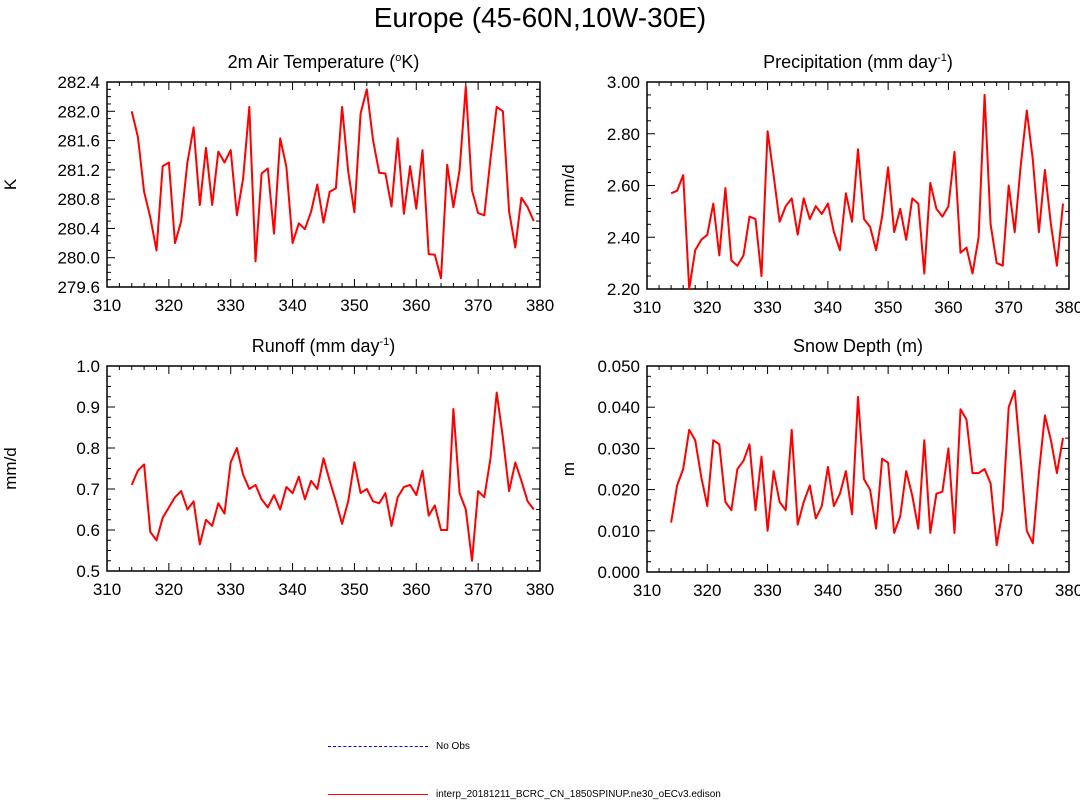  Describe the element at coordinates (78, 199) in the screenshot. I see `y-tick-label: 280.8` at that location.